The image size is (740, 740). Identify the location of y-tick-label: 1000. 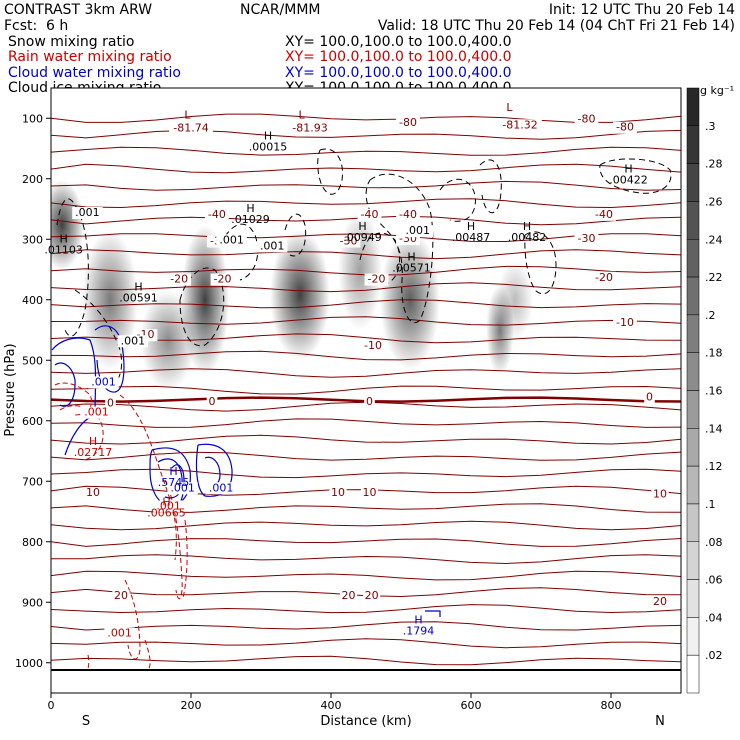
(29, 663).